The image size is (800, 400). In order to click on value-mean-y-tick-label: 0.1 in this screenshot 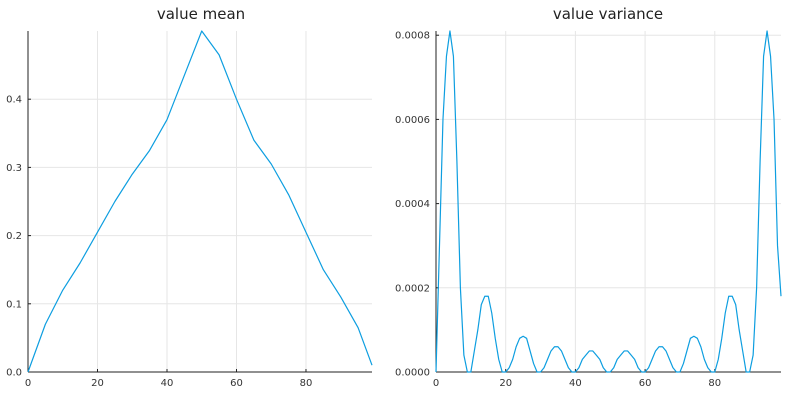, I will do `click(14, 304)`.